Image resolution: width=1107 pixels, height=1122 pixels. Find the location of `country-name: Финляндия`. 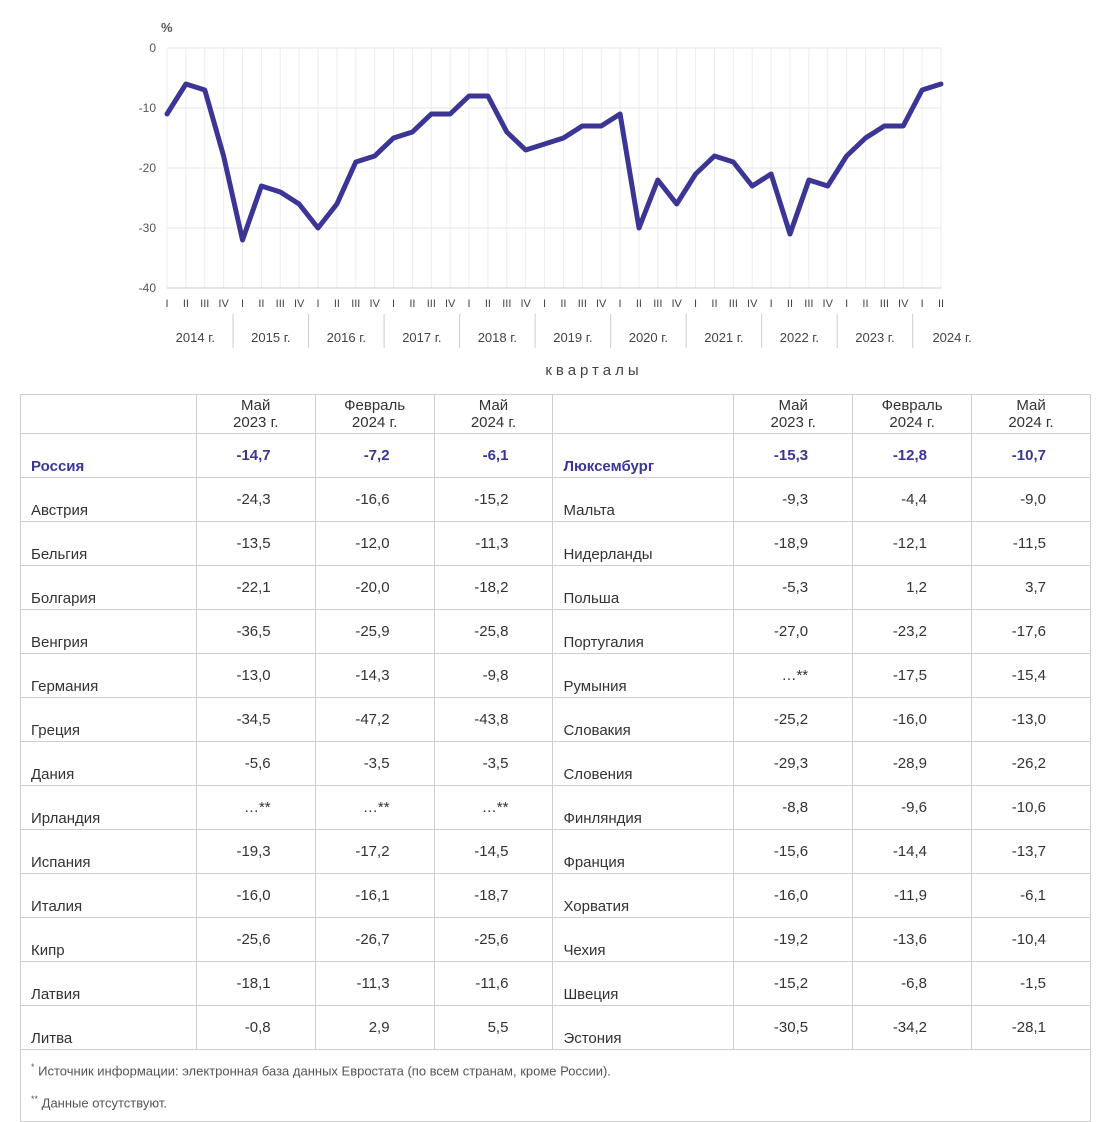

country-name: Финляндия is located at coordinates (643, 807).